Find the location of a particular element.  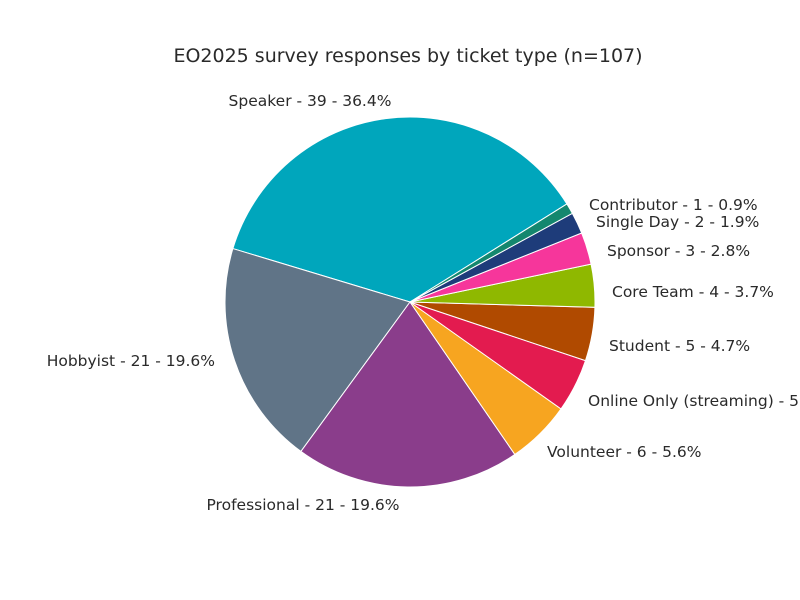

slice-label: Core Team - 4 - 3.7% is located at coordinates (693, 292).